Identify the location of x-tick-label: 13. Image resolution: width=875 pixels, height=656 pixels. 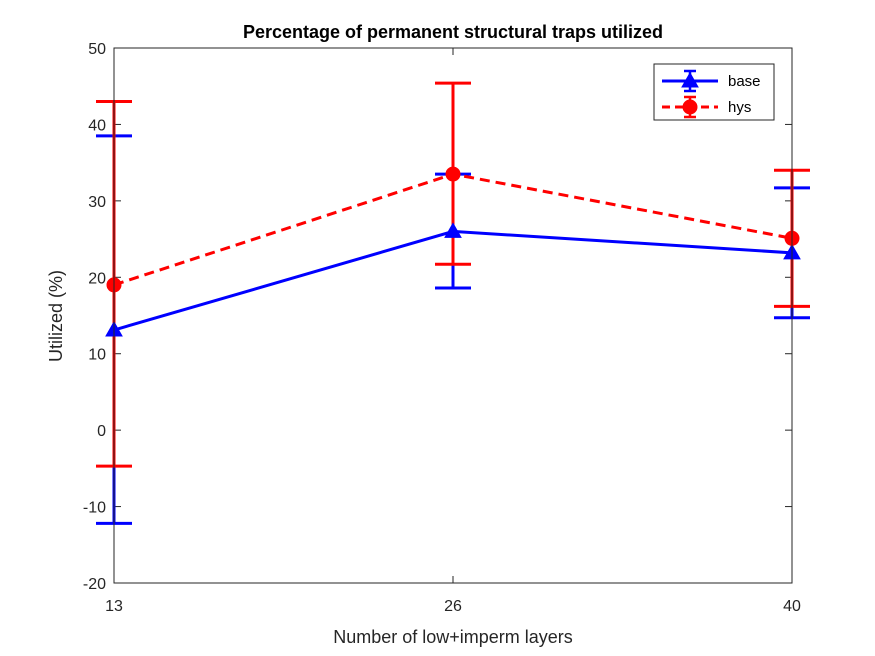
(114, 606).